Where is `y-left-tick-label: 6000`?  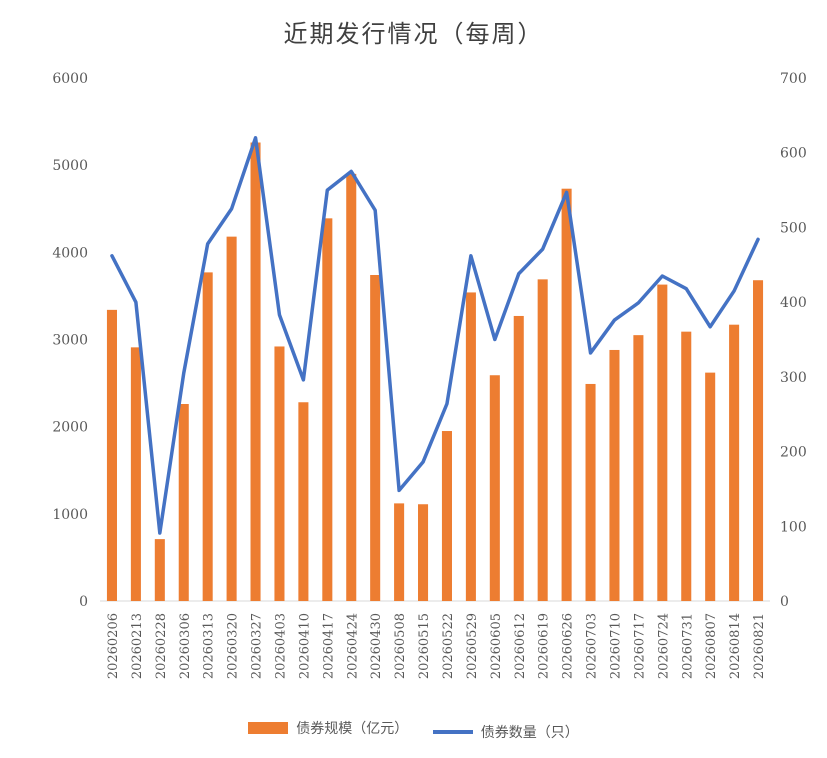
y-left-tick-label: 6000 is located at coordinates (70, 79).